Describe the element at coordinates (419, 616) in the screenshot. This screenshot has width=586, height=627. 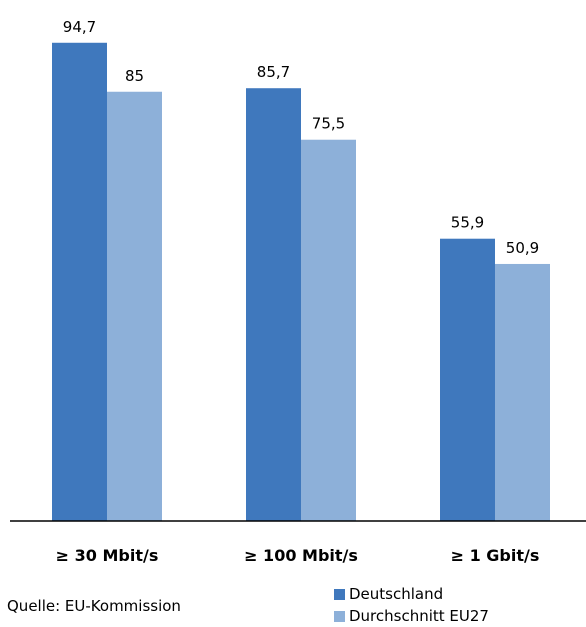
I see `legend-label-eu27: Durchschnitt EU27` at that location.